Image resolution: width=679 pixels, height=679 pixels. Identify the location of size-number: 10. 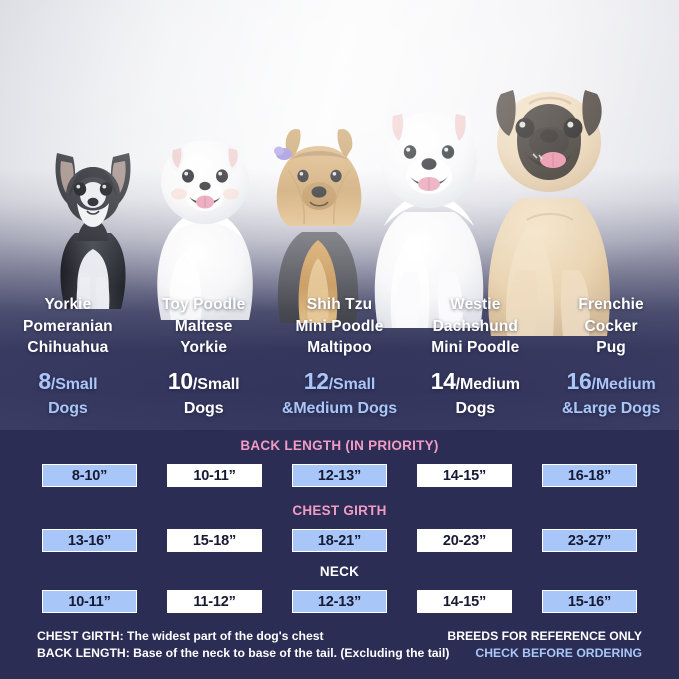
(180, 381).